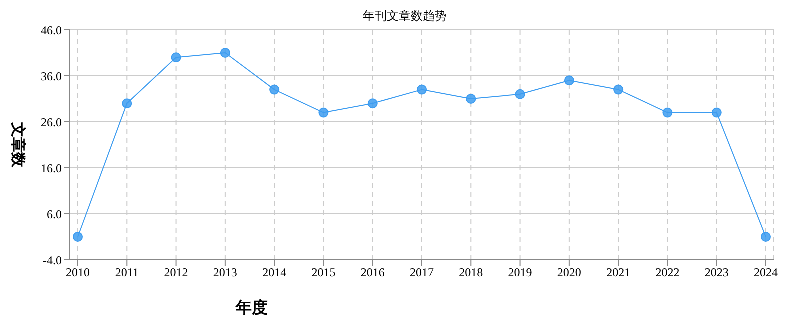  What do you see at coordinates (766, 273) in the screenshot?
I see `x-tick-label: 2024` at bounding box center [766, 273].